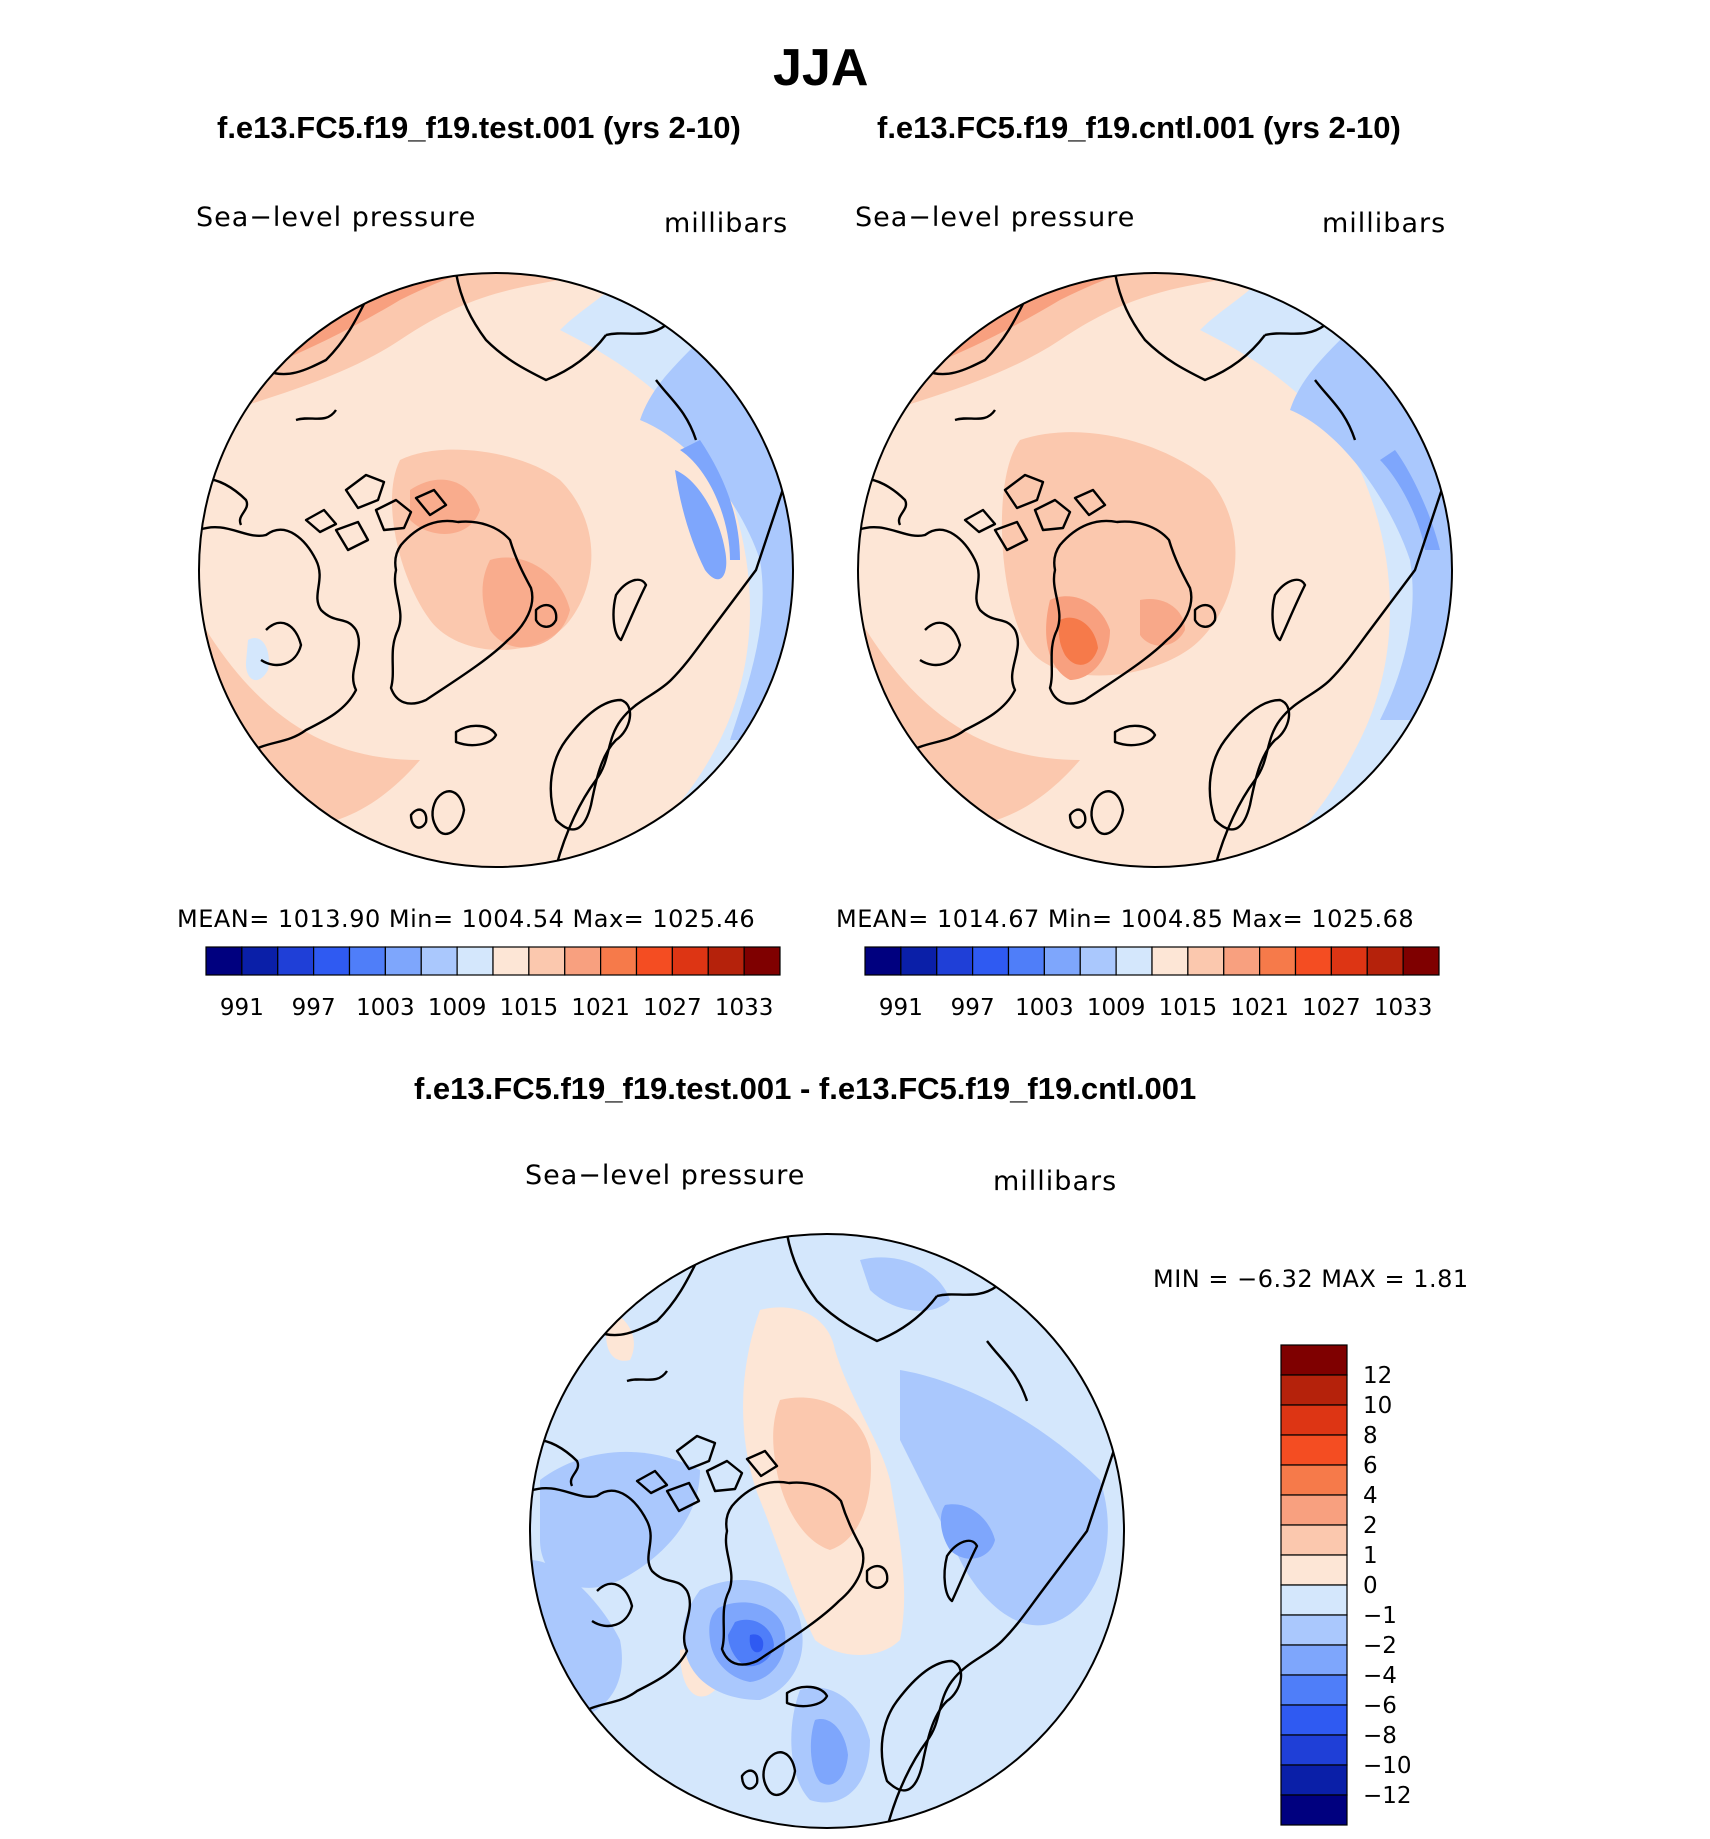 The height and width of the screenshot is (1839, 1710). Describe the element at coordinates (1370, 1496) in the screenshot. I see `panel3-colorbar-tick-label: 4` at that location.